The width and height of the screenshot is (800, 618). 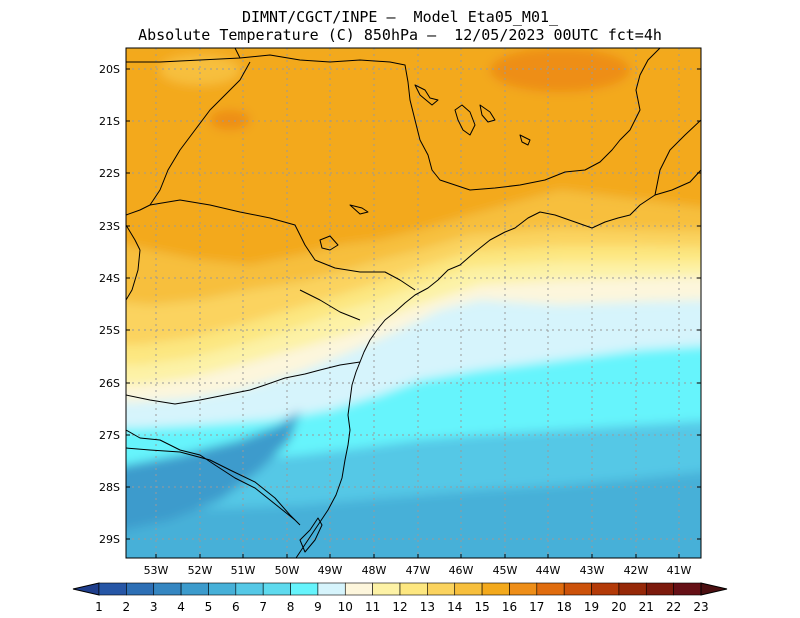 What do you see at coordinates (400, 17) in the screenshot?
I see `map-title-line-1: DIMNT/CGCT/INPE – Model Eta05_M01_` at bounding box center [400, 17].